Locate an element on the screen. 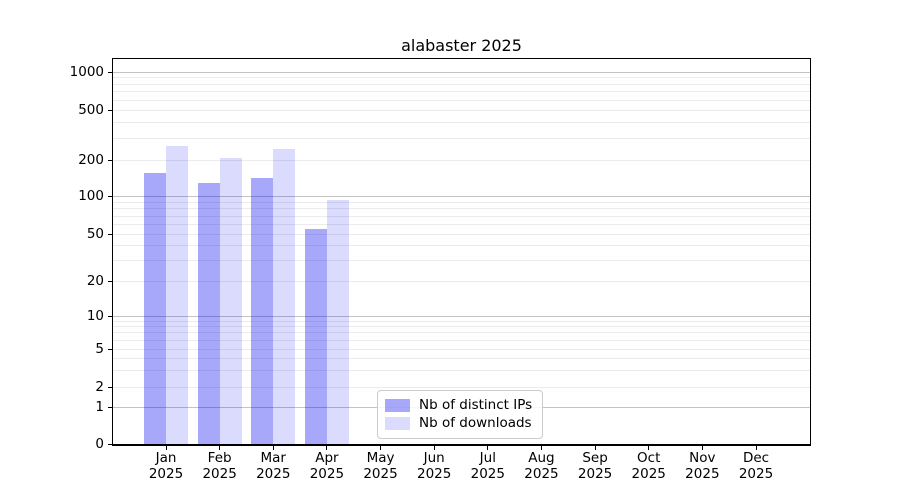 Image resolution: width=900 pixels, height=500 pixels. x-tick-label: Feb 2025 is located at coordinates (220, 466).